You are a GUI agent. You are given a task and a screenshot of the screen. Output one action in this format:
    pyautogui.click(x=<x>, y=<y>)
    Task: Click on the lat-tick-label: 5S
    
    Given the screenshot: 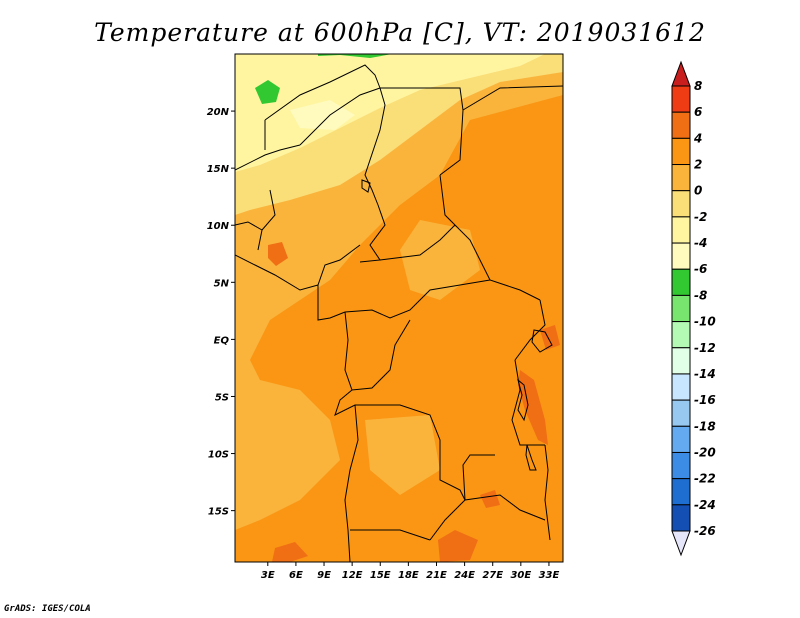 What is the action you would take?
    pyautogui.click(x=222, y=397)
    